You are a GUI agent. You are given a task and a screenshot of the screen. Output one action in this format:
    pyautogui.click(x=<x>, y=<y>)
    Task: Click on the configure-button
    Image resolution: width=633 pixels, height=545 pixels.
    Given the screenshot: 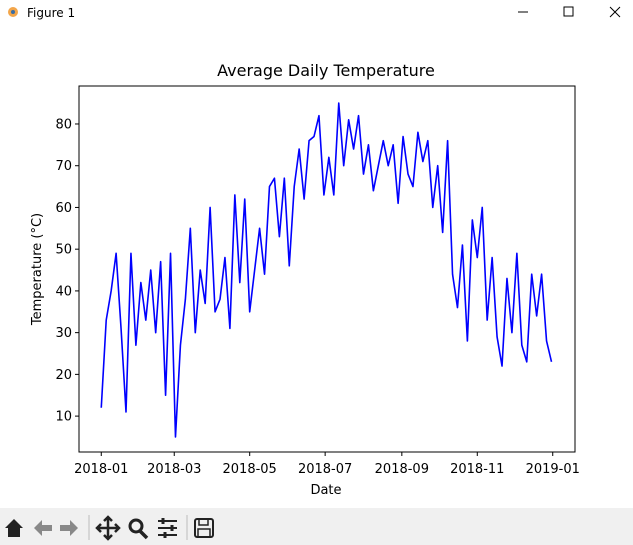 What is the action you would take?
    pyautogui.click(x=167, y=528)
    